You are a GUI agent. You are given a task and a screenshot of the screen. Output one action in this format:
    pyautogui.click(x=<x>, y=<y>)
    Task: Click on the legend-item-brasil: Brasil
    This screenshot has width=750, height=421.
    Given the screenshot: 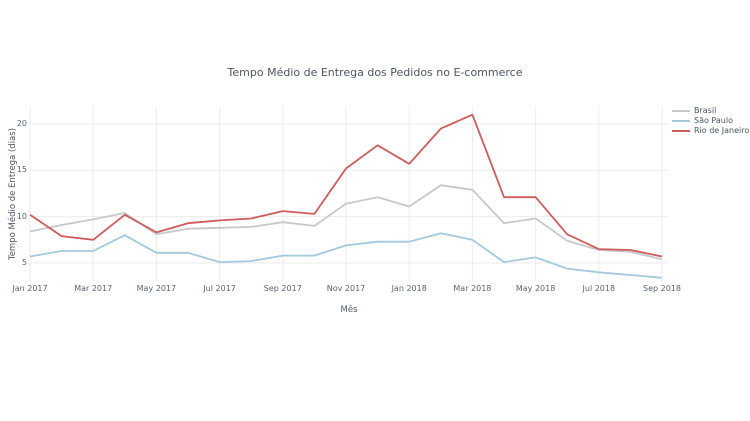 What is the action you would take?
    pyautogui.click(x=710, y=111)
    